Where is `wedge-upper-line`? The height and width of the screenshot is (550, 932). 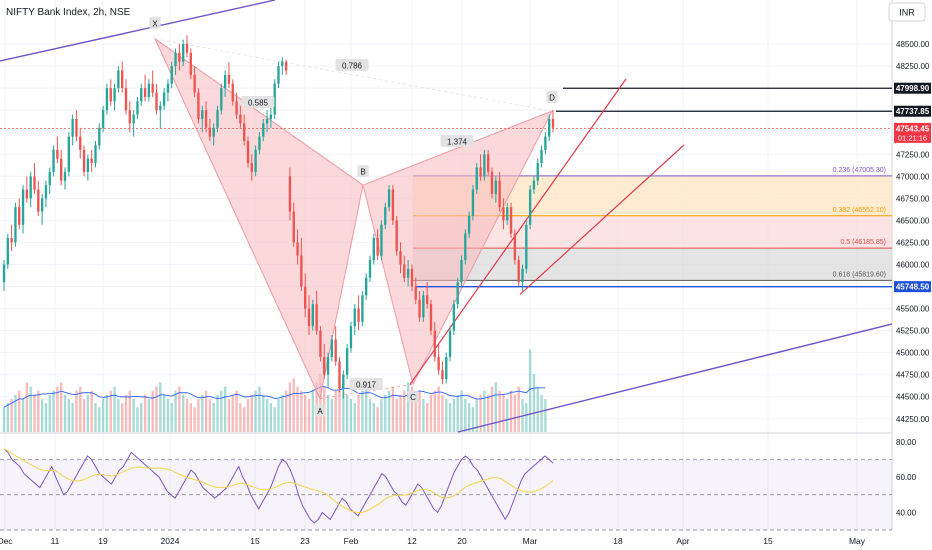
wedge-upper-line is located at coordinates (518, 231).